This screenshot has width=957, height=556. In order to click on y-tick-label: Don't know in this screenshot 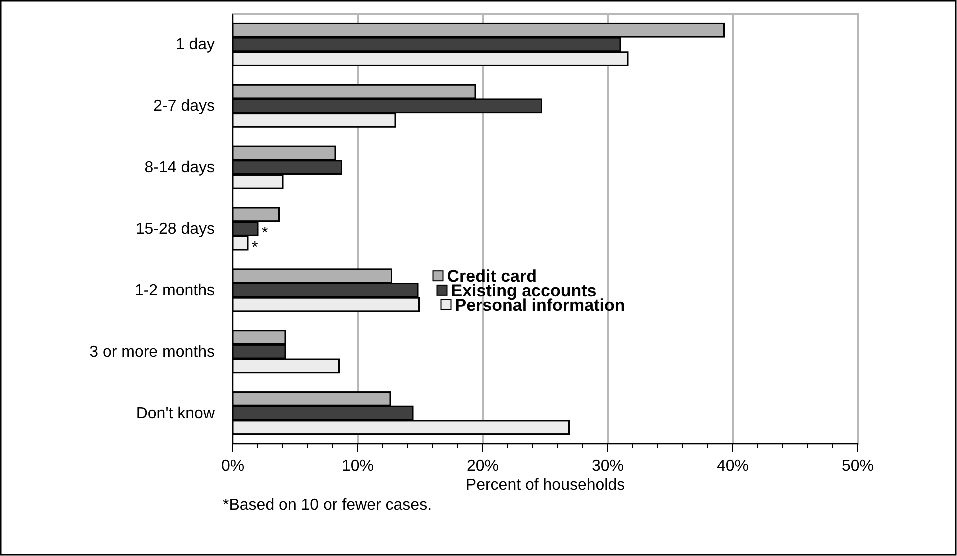, I will do `click(176, 413)`.